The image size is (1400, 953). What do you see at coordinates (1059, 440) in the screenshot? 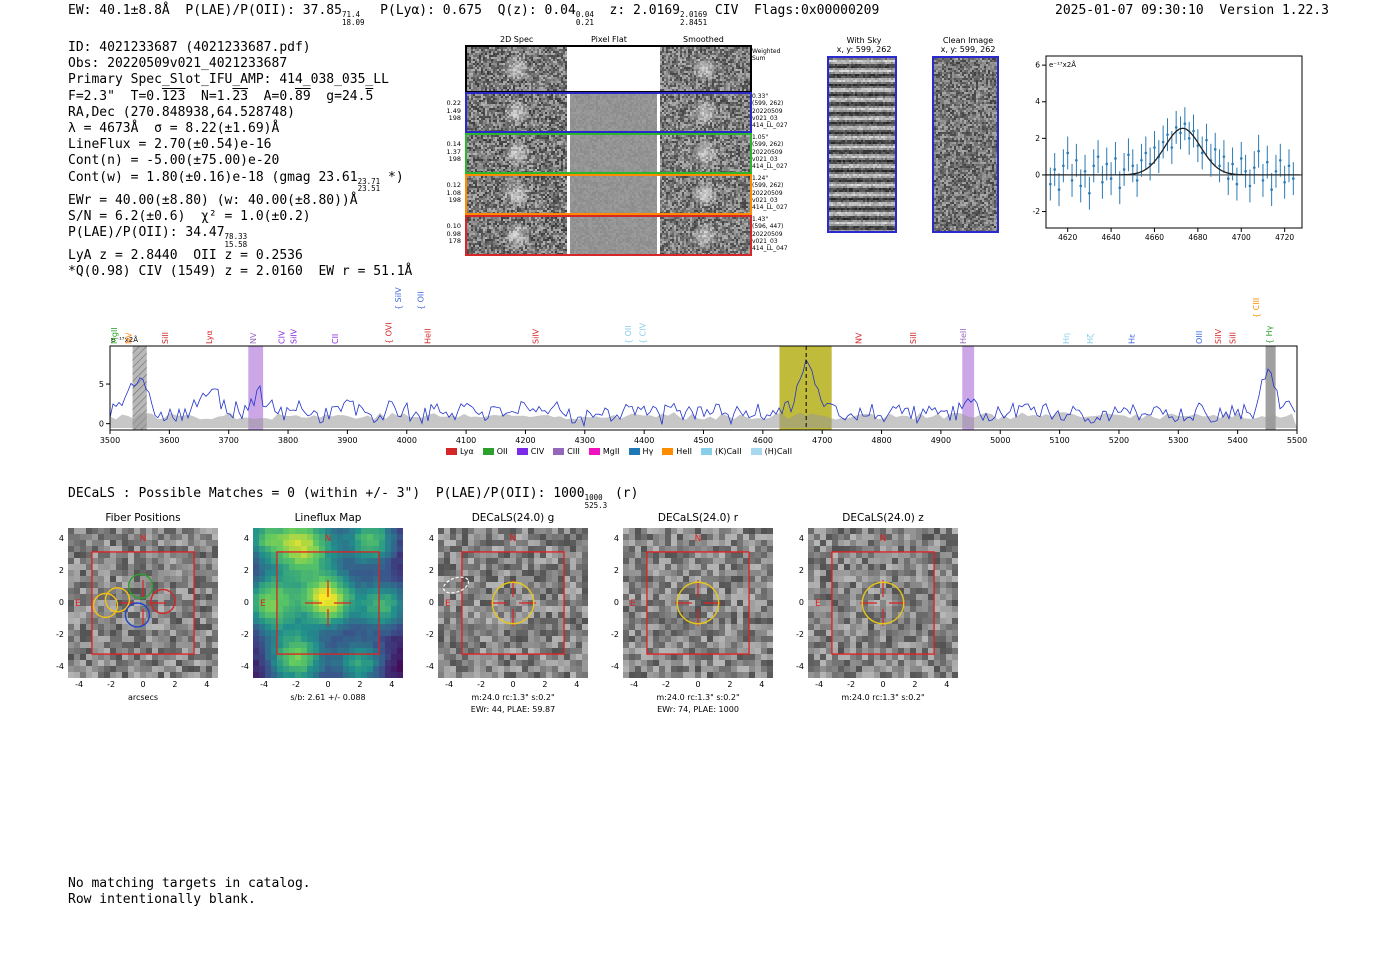
I see `svg-text: 5100` at bounding box center [1059, 440].